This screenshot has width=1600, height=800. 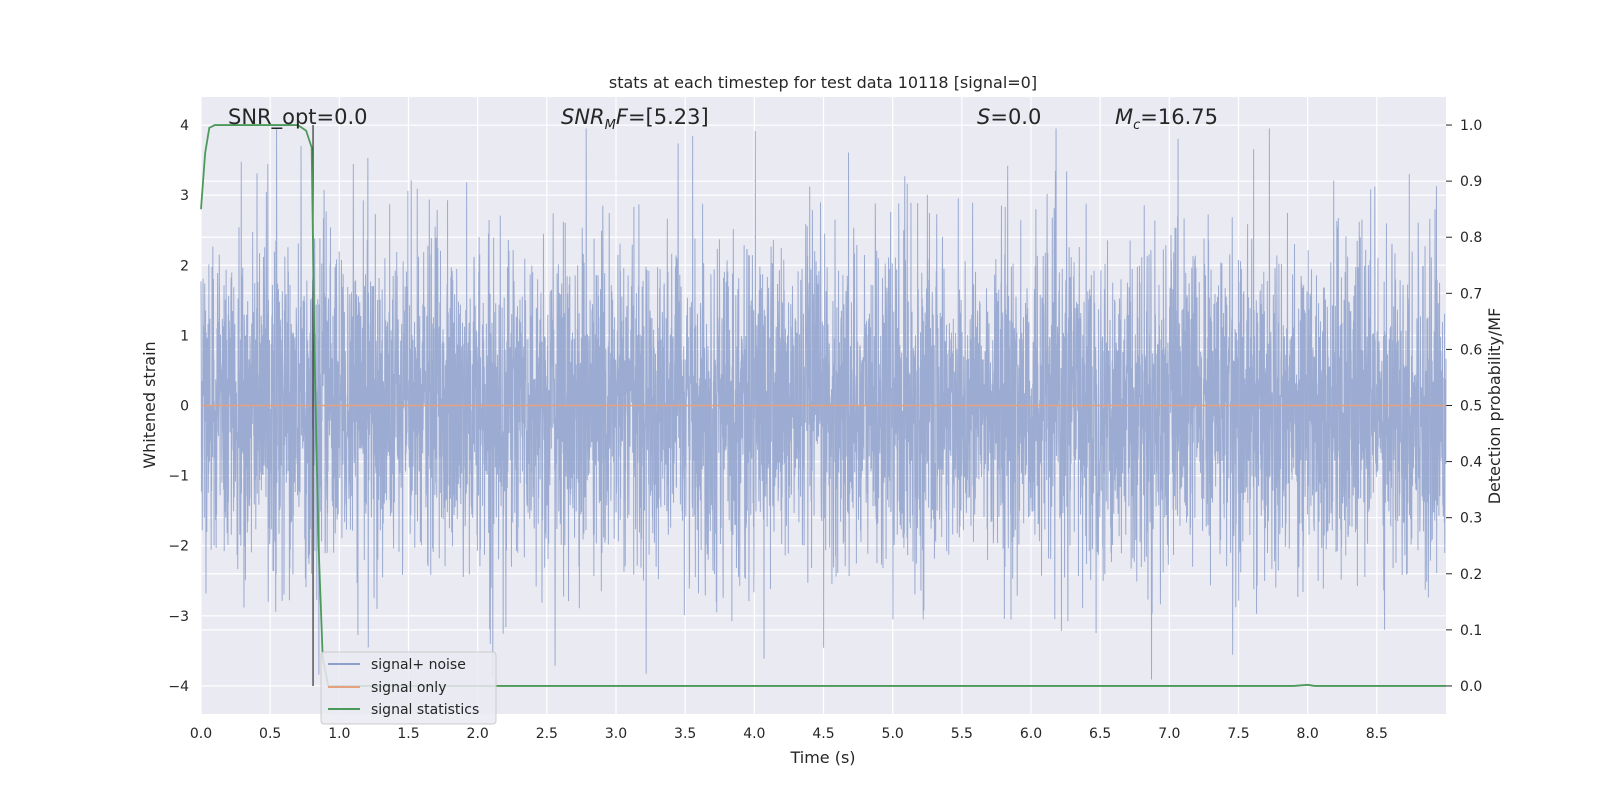 I want to click on right-y-tick-label: 0.3, so click(x=1471, y=519).